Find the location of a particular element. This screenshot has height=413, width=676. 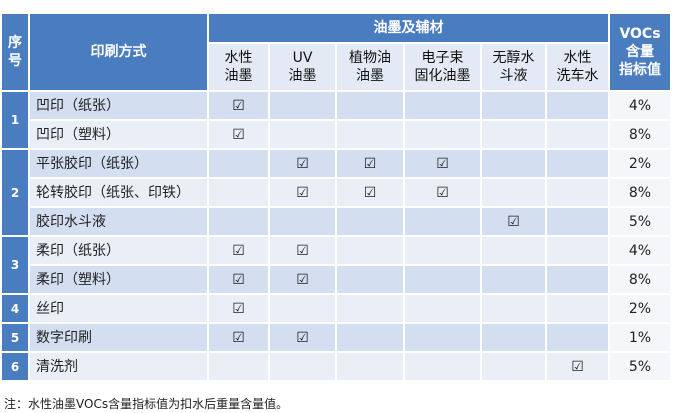

method-cell: 凹印（塑料） is located at coordinates (118, 134).